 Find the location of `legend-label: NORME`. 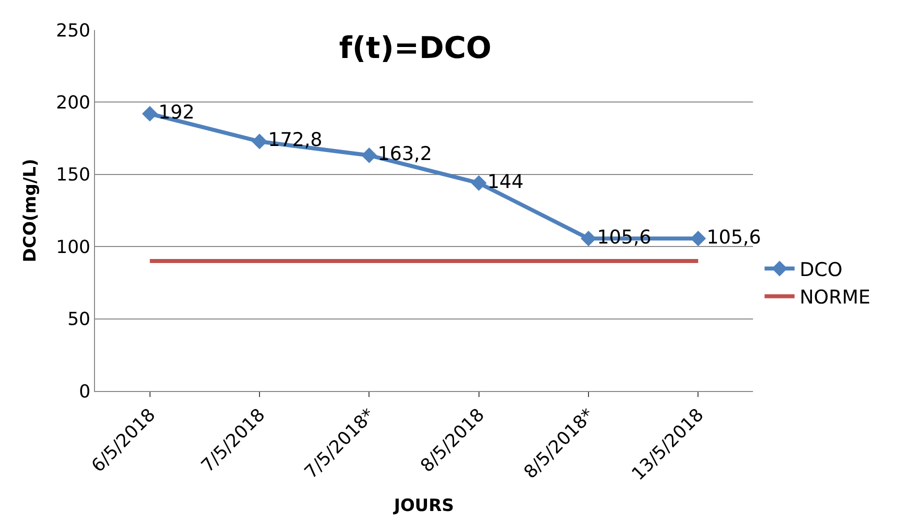

legend-label: NORME is located at coordinates (835, 297).